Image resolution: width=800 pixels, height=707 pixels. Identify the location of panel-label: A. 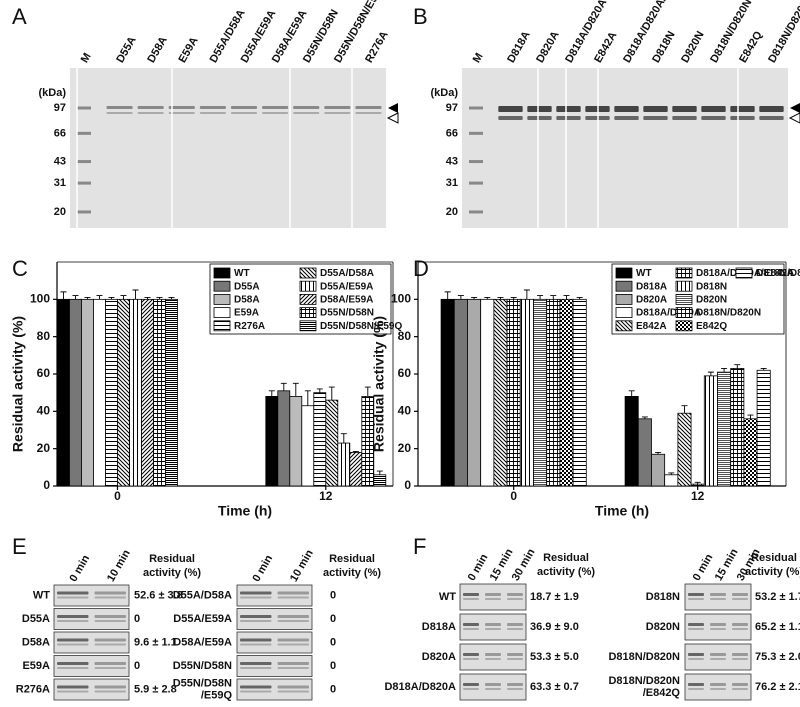
(19, 16).